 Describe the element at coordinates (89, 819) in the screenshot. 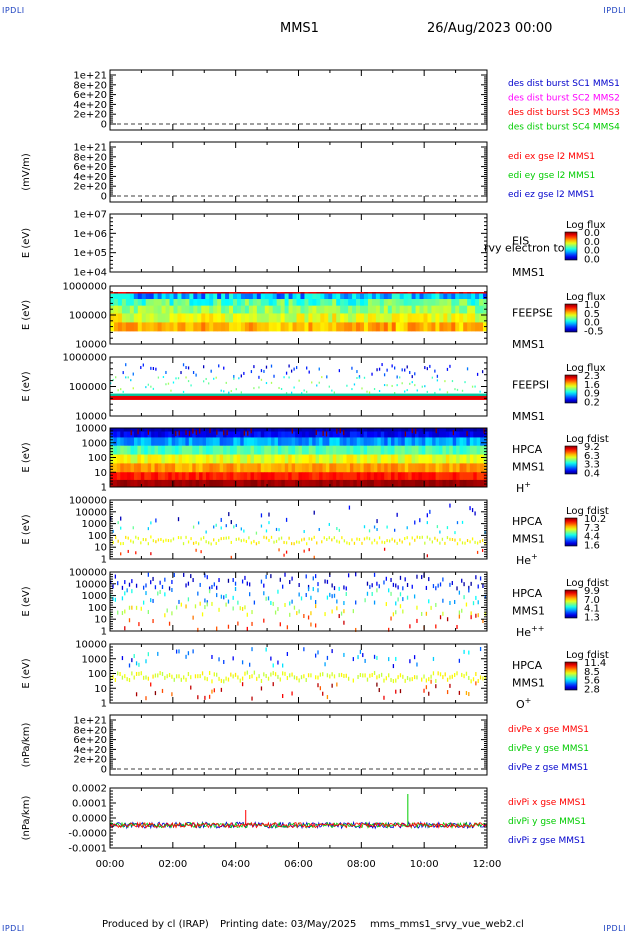

I see `y-tick-label: 0.0000` at that location.